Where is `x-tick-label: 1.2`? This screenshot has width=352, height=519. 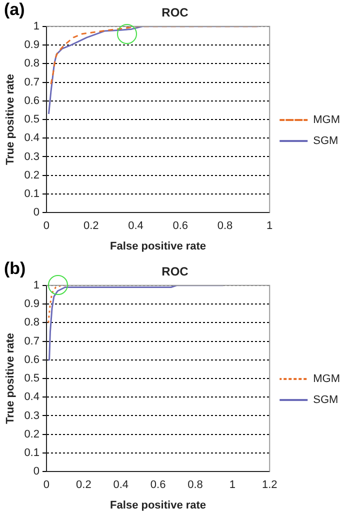
x-tick-label: 1.2 is located at coordinates (270, 485).